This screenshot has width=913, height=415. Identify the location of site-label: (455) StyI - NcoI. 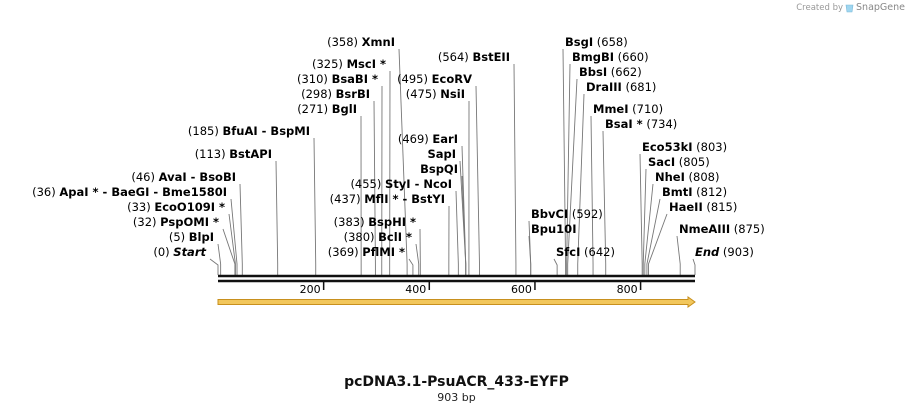
(401, 184).